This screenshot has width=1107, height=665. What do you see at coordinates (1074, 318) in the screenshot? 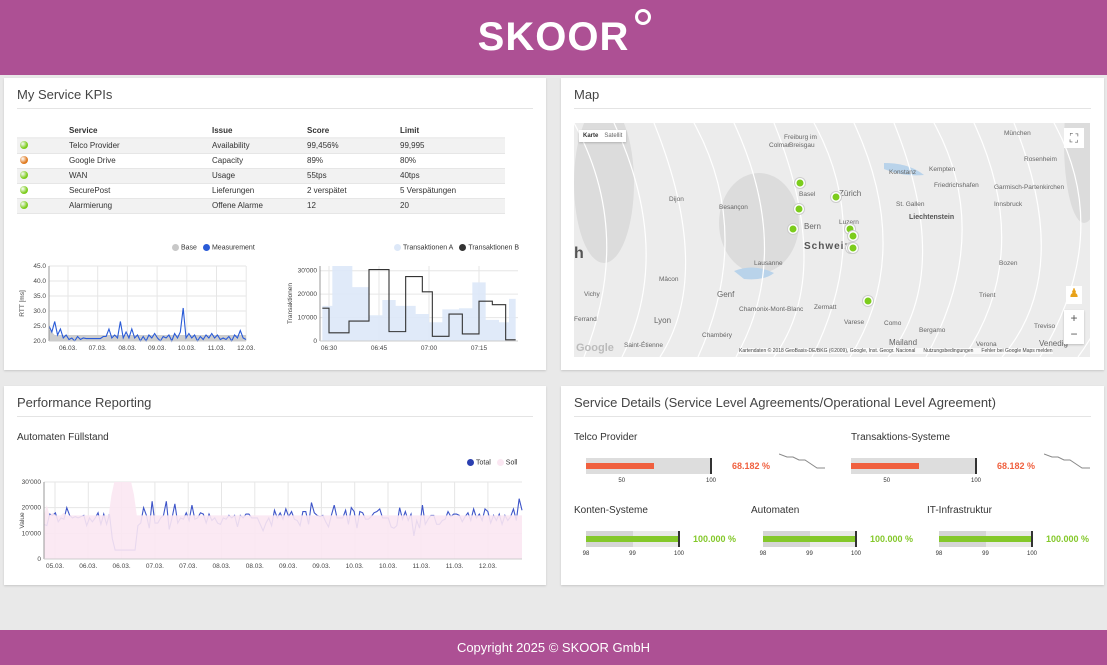
I see `zoom-in-button: +` at bounding box center [1074, 318].